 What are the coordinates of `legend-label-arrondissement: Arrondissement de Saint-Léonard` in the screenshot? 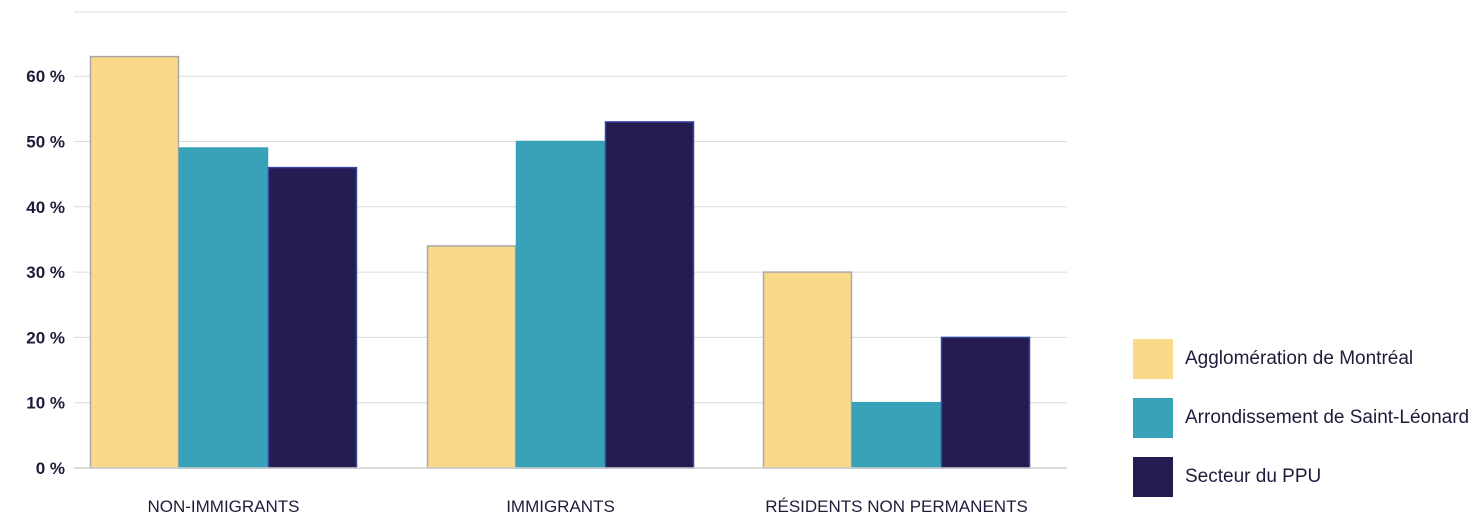 It's located at (1327, 417).